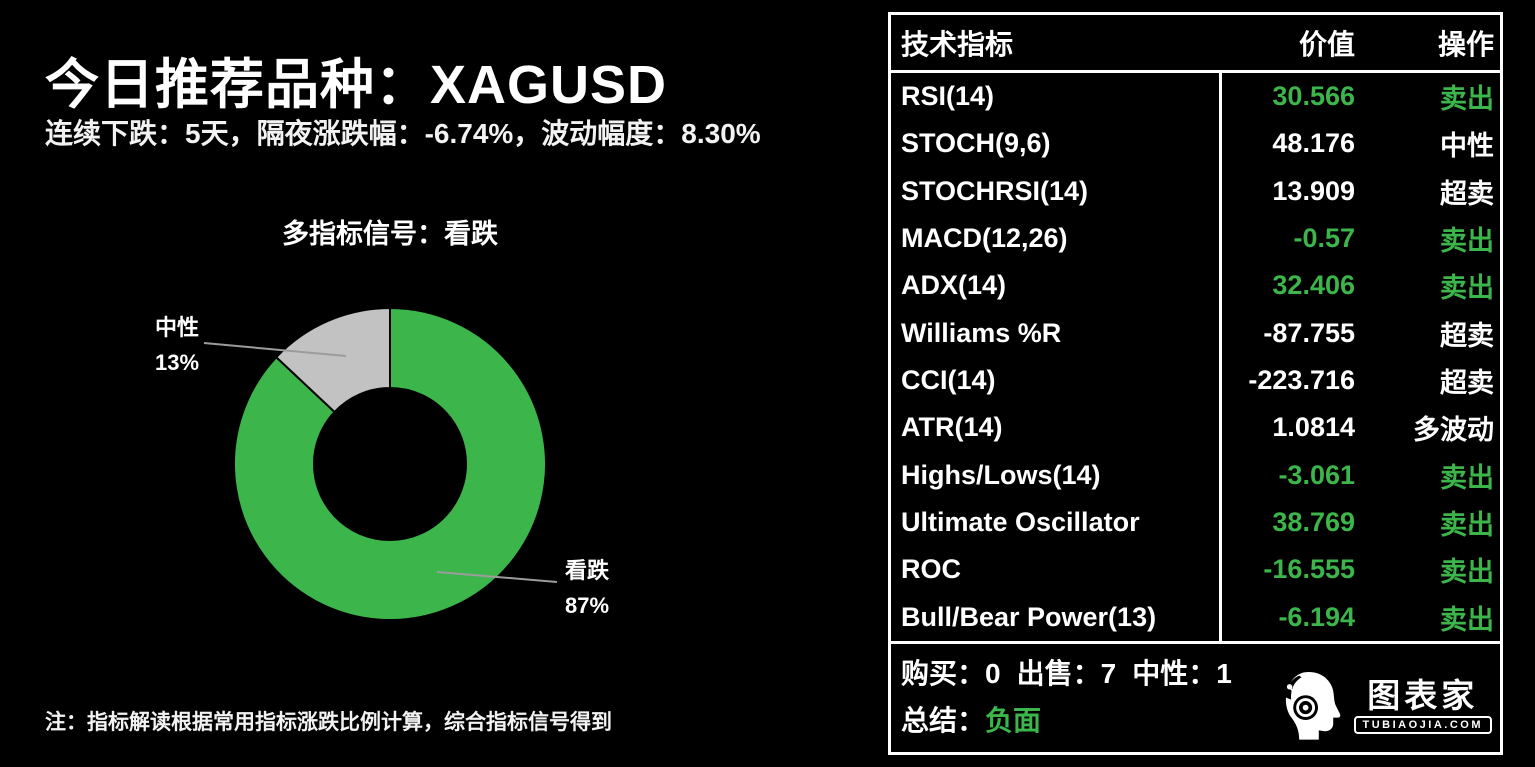 The height and width of the screenshot is (767, 1535). I want to click on ear-cup-dot, so click(1305, 707).